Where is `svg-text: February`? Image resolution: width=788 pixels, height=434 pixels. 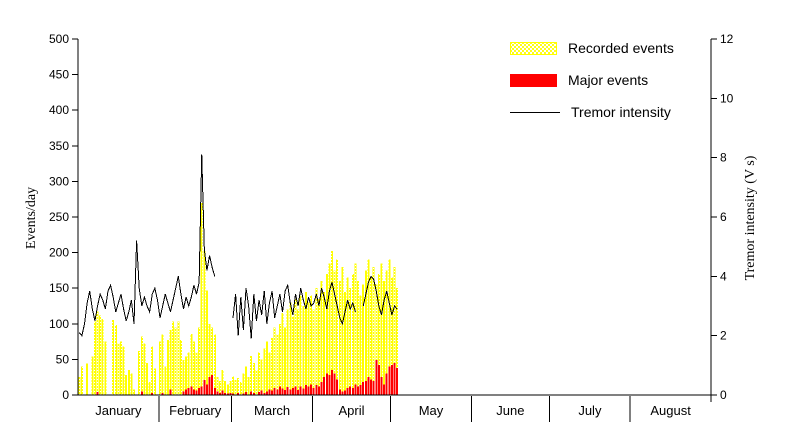 svg-text: February is located at coordinates (195, 410).